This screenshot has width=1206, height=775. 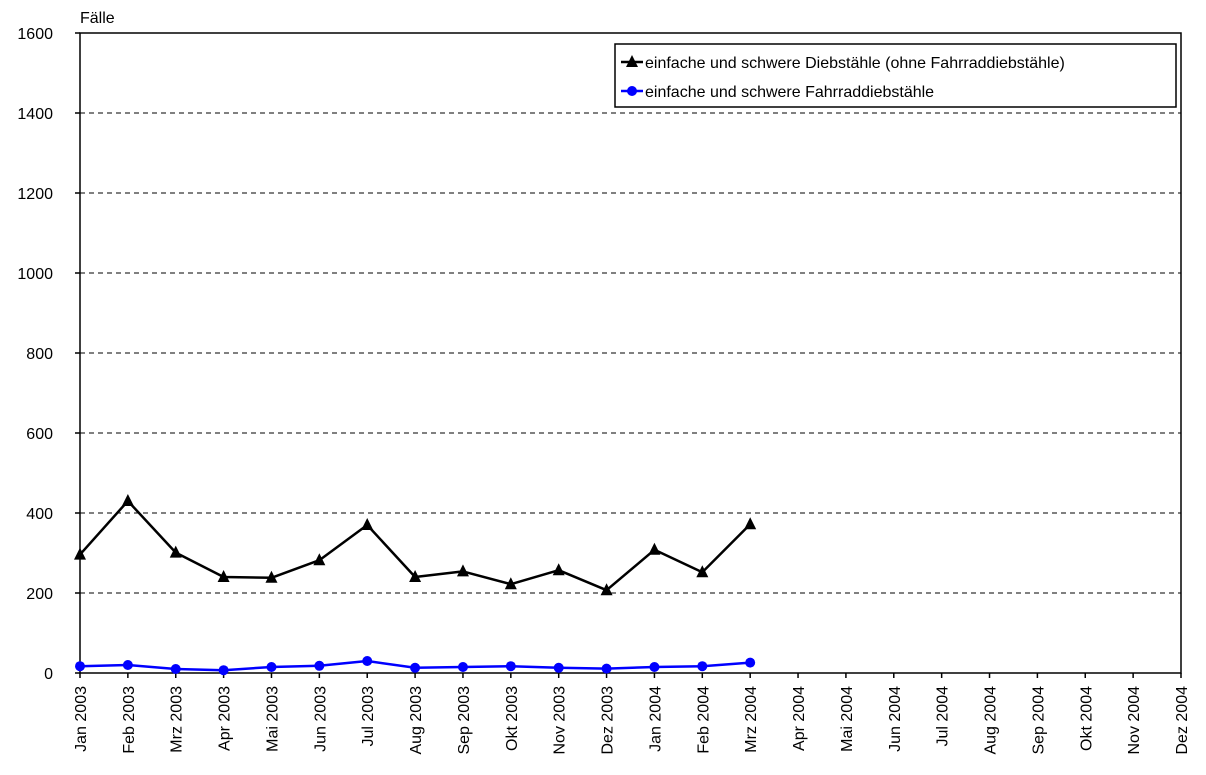 I want to click on x-tick-label: Feb 2004, so click(x=703, y=720).